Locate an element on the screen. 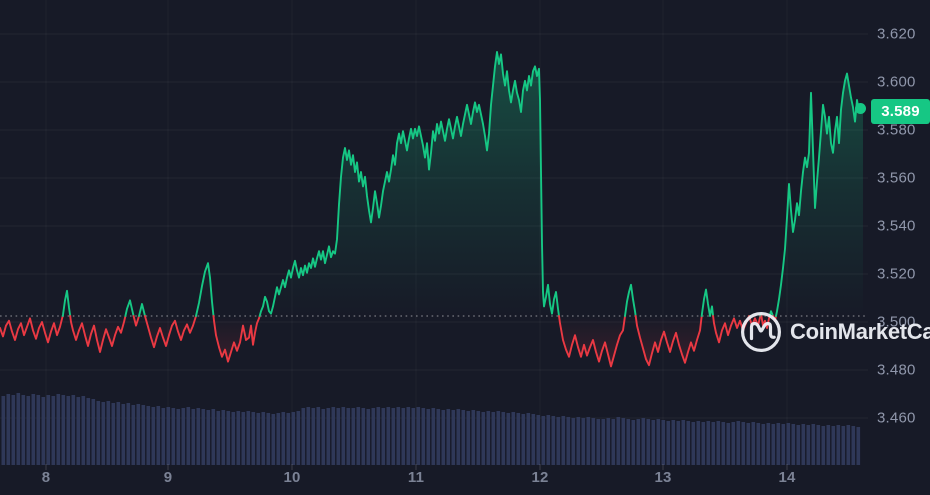 This screenshot has width=930, height=495. x-axis-label: 10 is located at coordinates (292, 477).